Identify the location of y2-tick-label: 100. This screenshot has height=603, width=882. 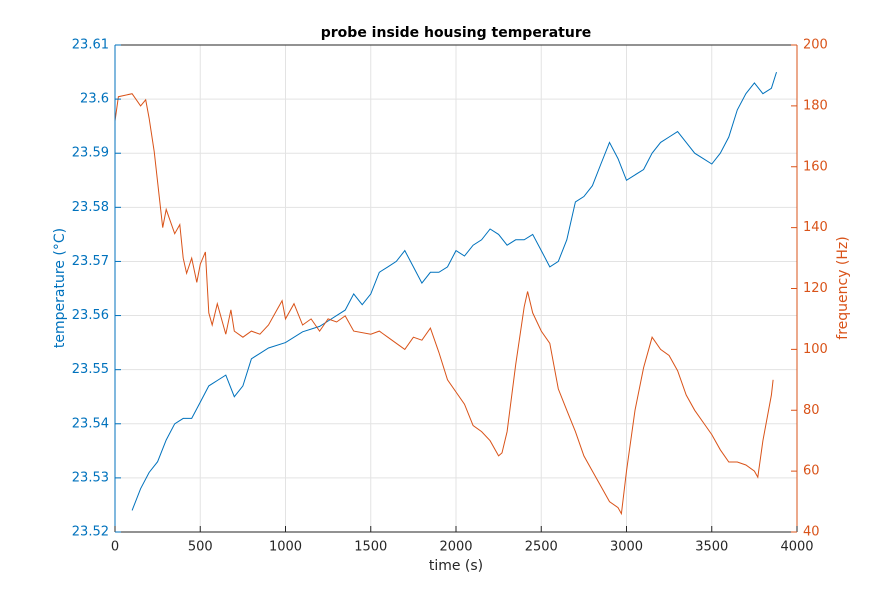
(815, 349).